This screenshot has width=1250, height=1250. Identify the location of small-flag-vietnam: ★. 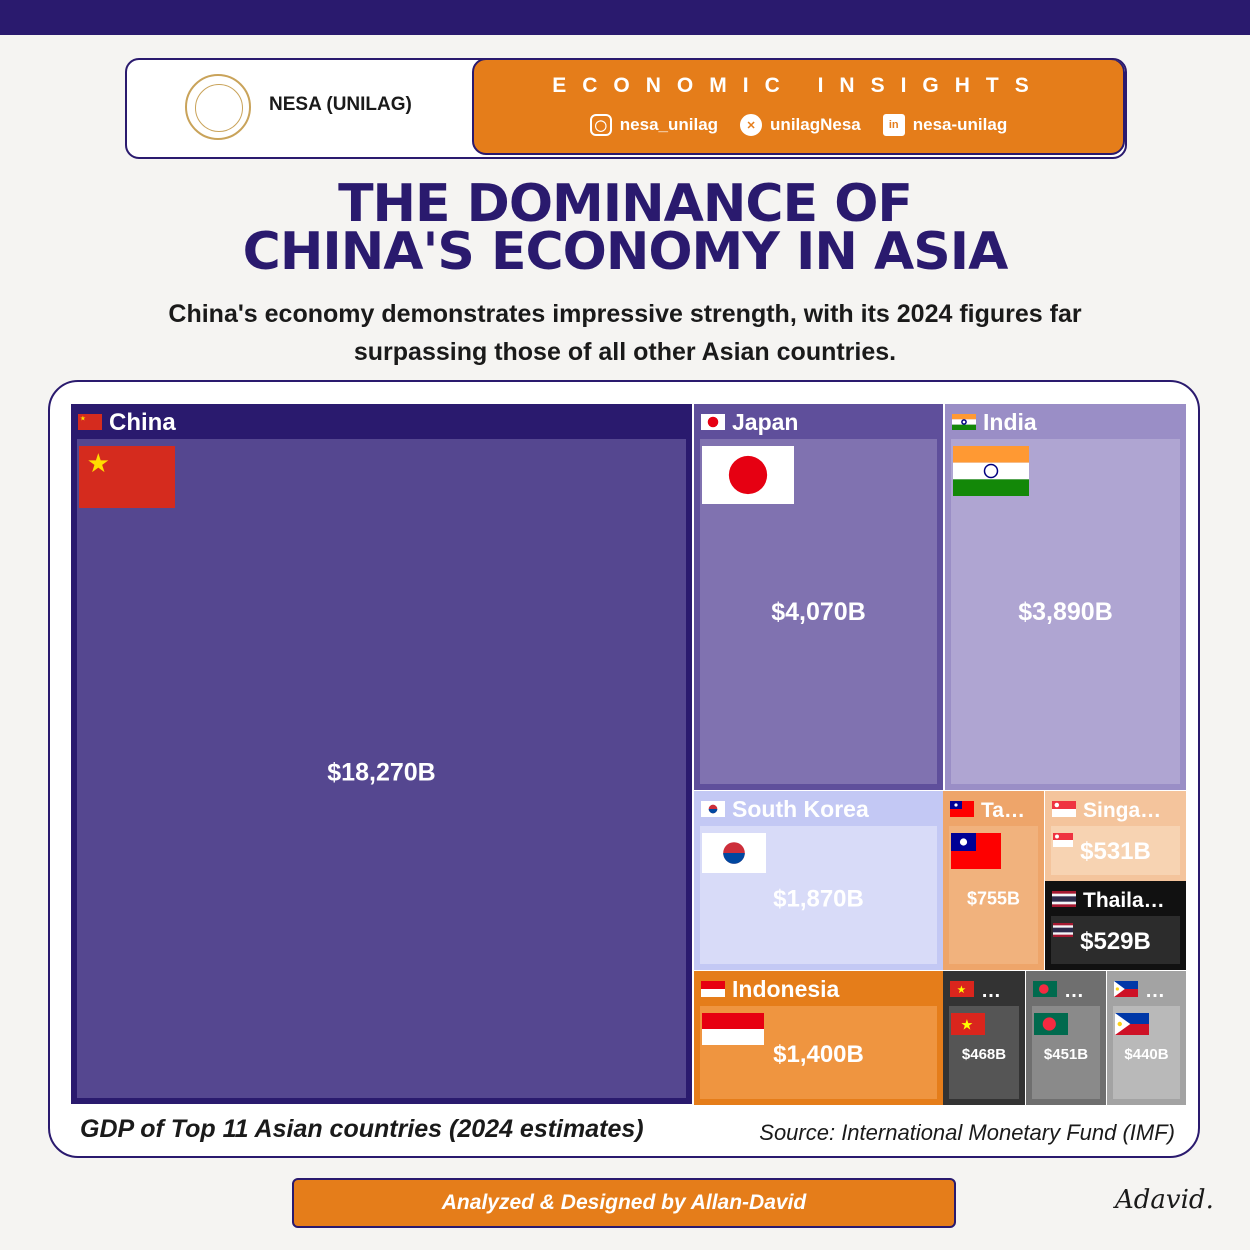
(962, 989).